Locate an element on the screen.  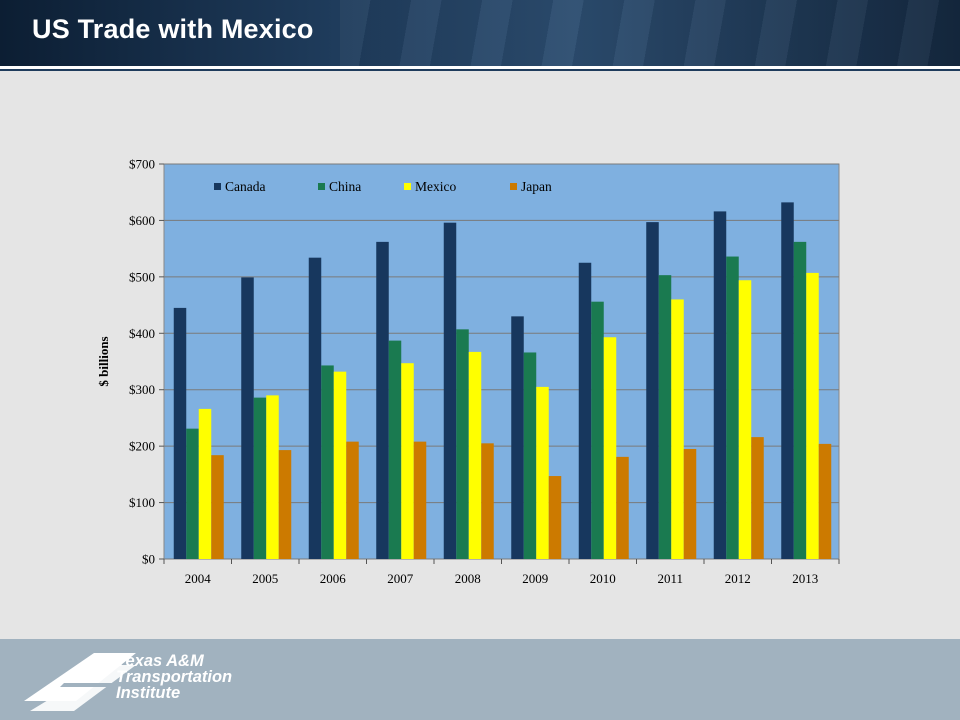
header-texture is located at coordinates (650, 33).